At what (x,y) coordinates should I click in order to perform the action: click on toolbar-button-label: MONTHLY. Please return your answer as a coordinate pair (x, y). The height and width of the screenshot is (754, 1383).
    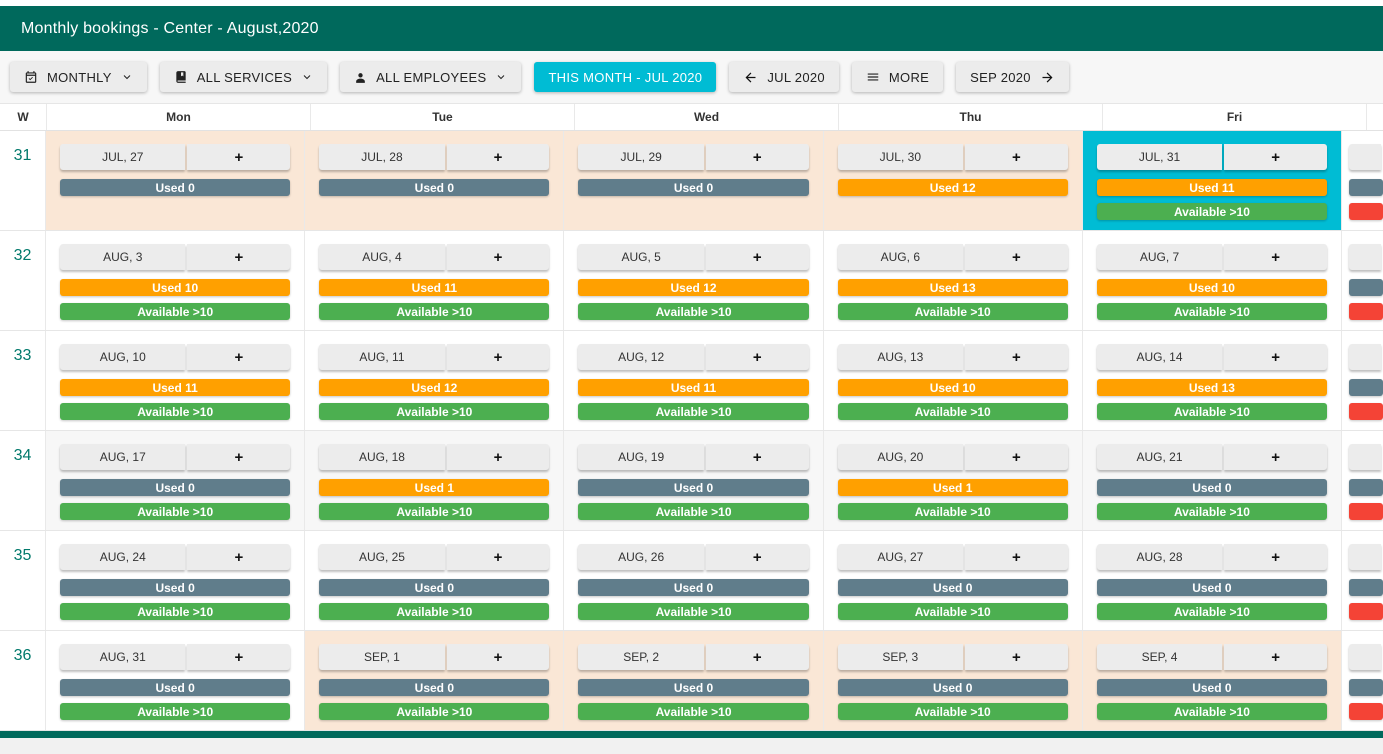
    Looking at the image, I should click on (79, 77).